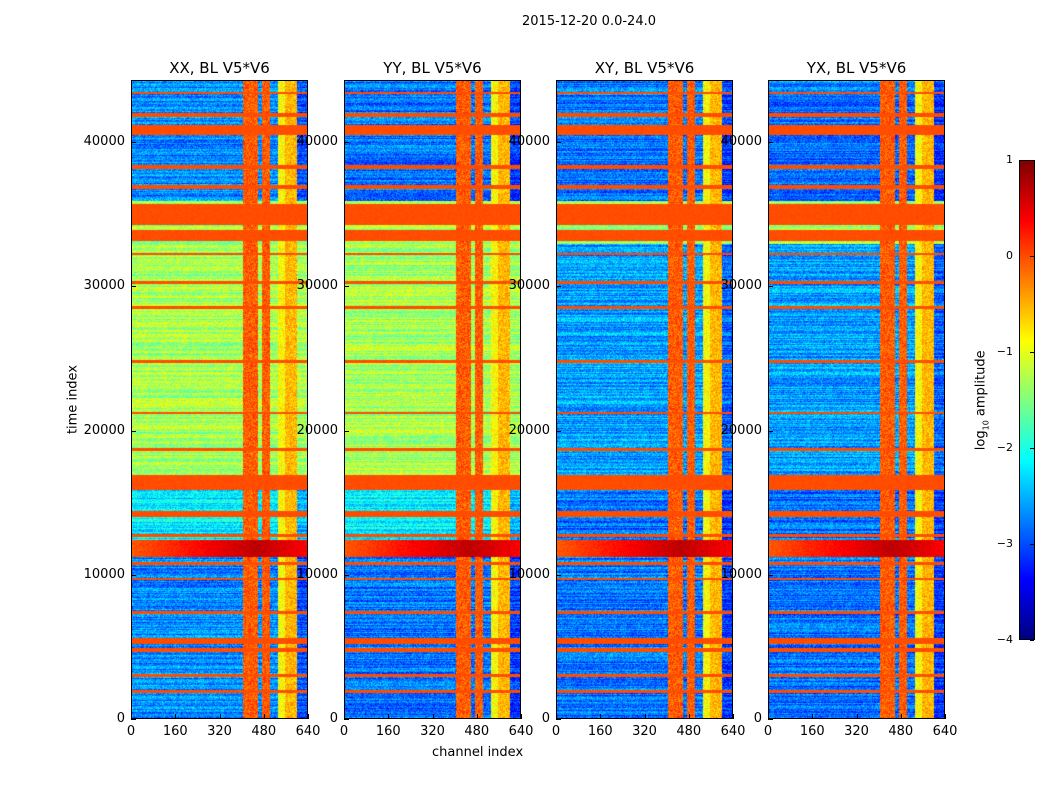  I want to click on colorbar-label-sub: 10, so click(986, 425).